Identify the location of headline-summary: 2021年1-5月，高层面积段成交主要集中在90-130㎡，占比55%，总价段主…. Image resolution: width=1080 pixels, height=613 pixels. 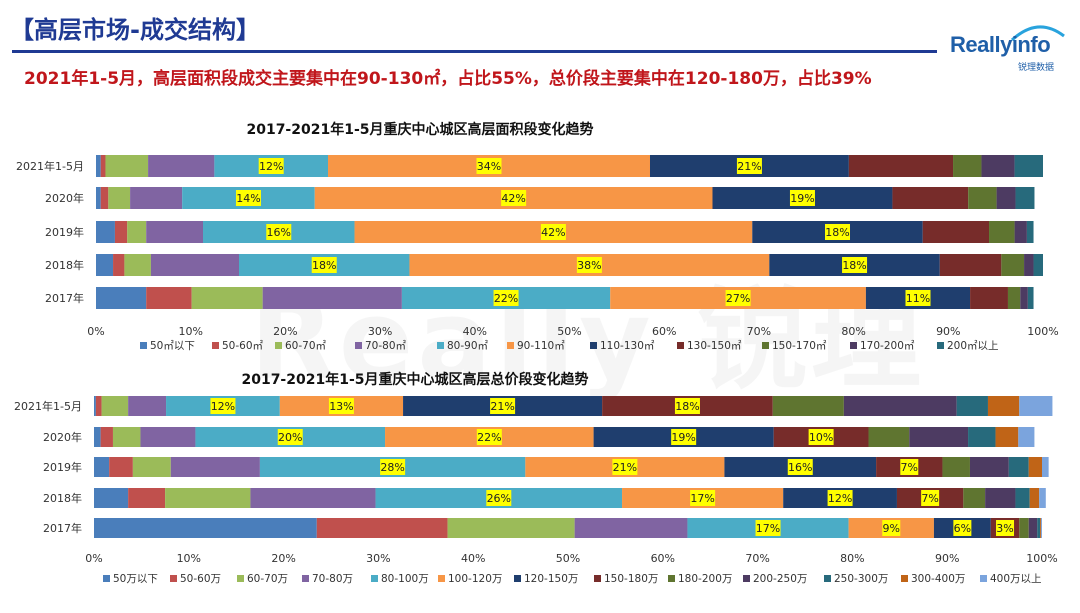
(448, 79).